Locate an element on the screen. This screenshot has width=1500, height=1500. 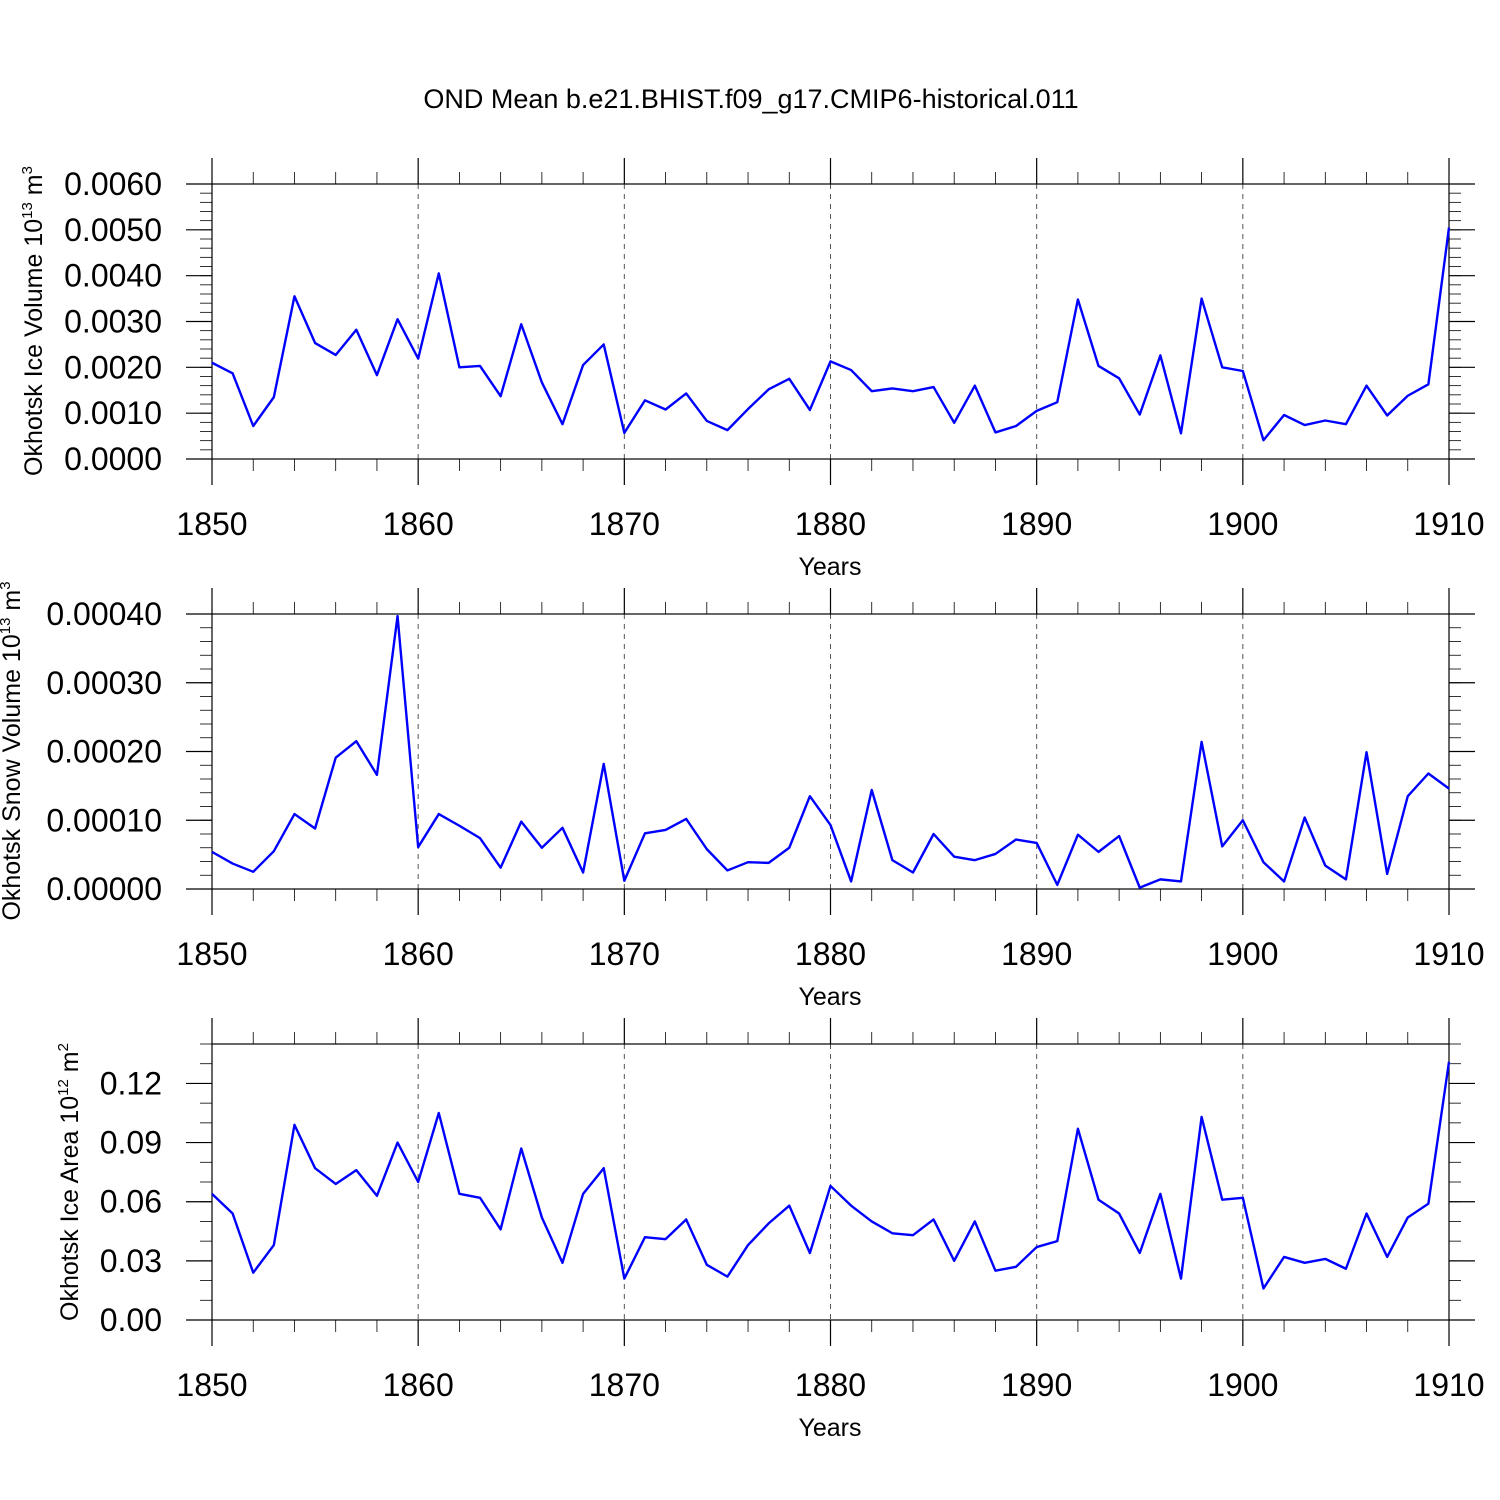
snow-volume-x-tick-label: 1880 is located at coordinates (830, 954).